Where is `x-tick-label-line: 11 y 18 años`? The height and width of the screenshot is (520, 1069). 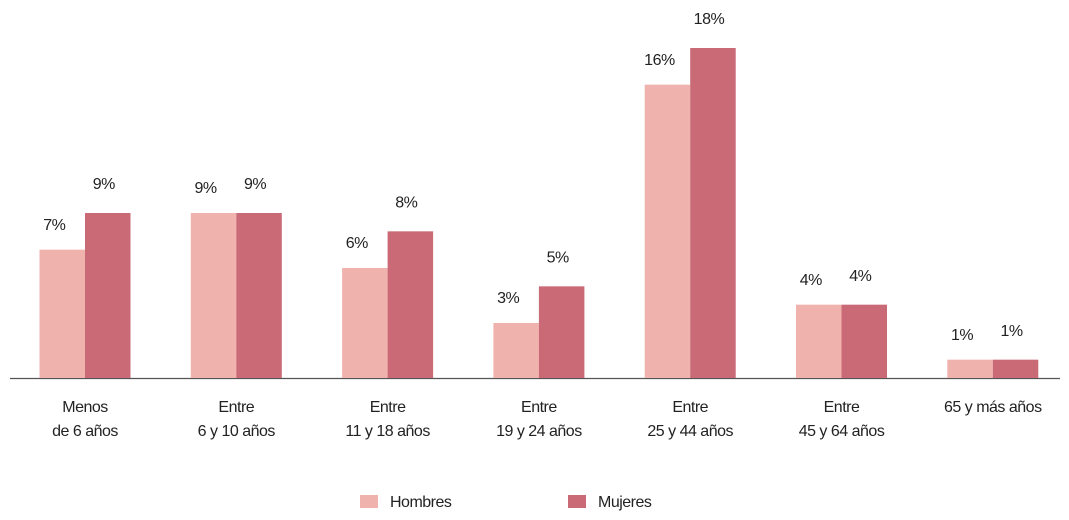
x-tick-label-line: 11 y 18 años is located at coordinates (387, 431).